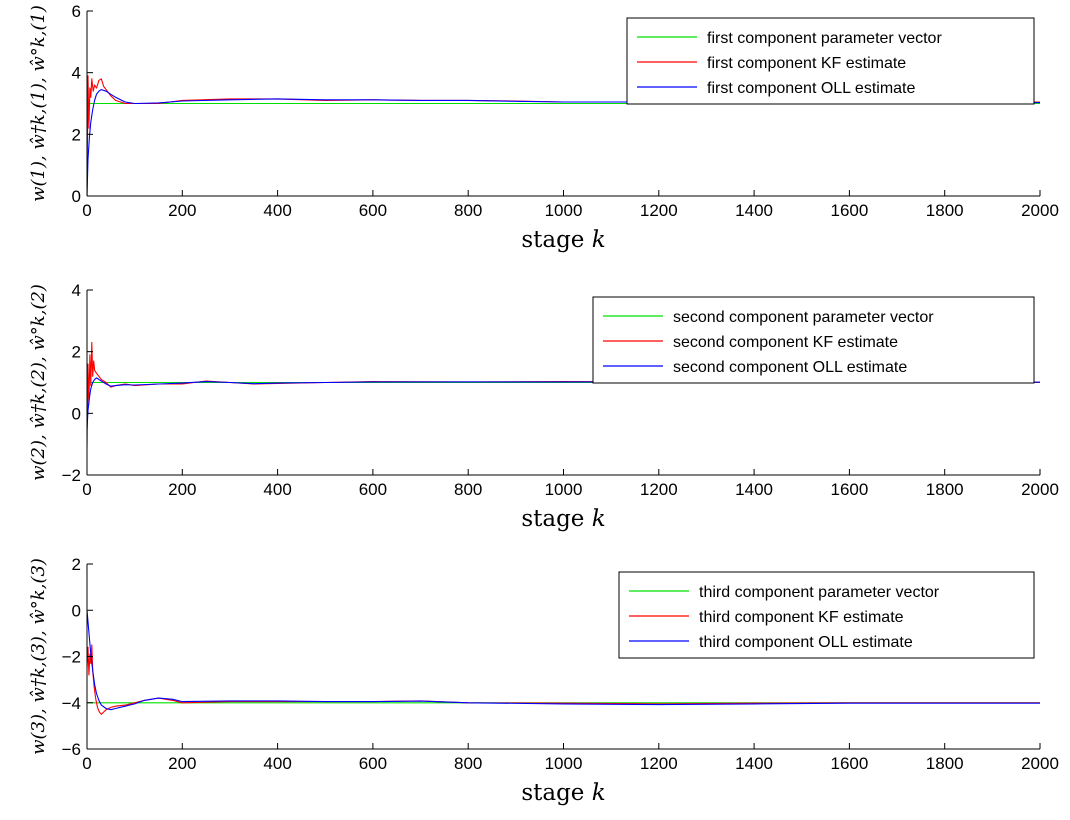 The image size is (1070, 820). Describe the element at coordinates (811, 88) in the screenshot. I see `legend-entry: first component OLL estimate` at that location.